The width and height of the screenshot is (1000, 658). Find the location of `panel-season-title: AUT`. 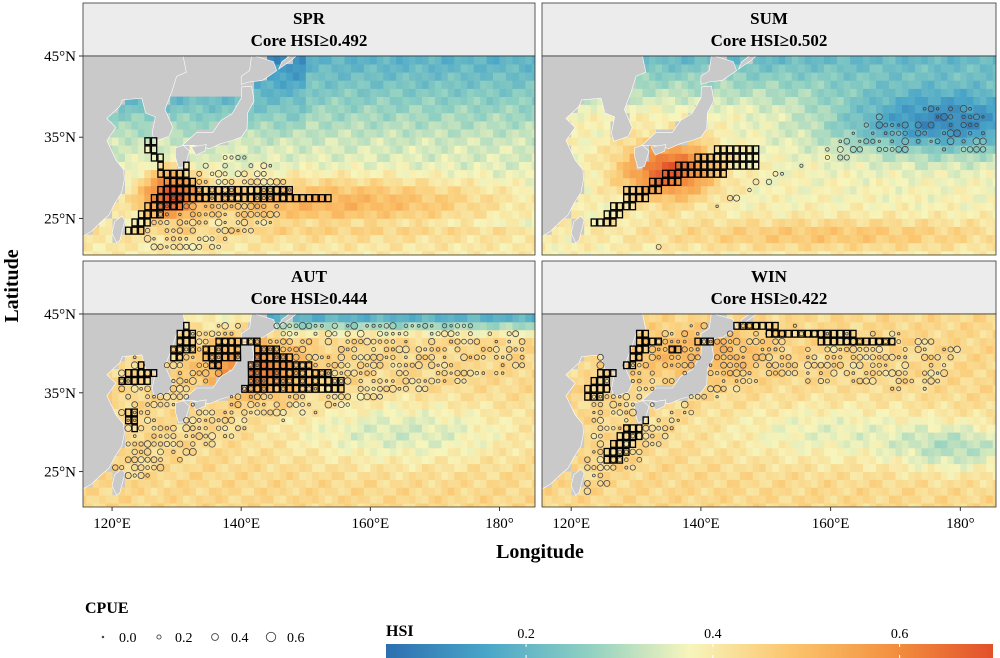

panel-season-title: AUT is located at coordinates (309, 276).